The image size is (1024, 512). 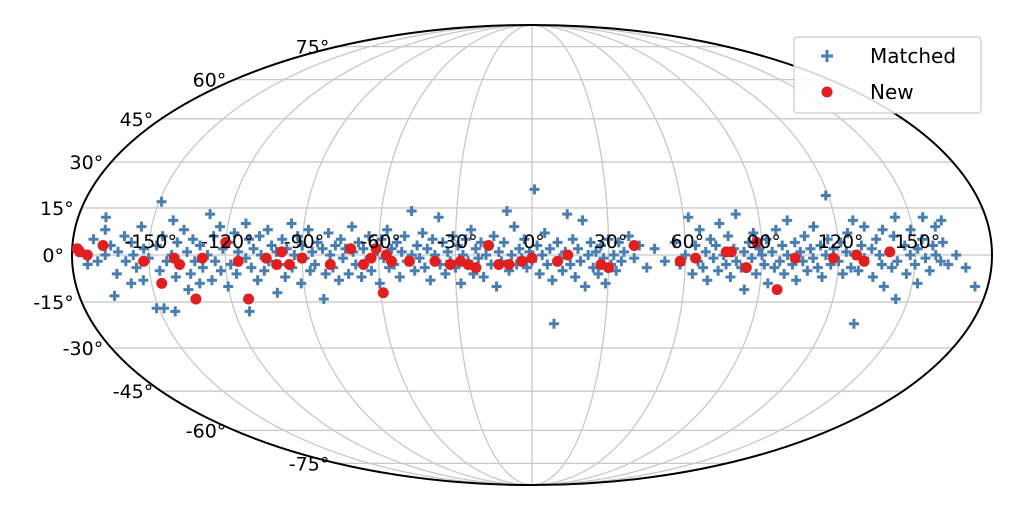 What do you see at coordinates (309, 464) in the screenshot?
I see `y-tick-label: -75°` at bounding box center [309, 464].